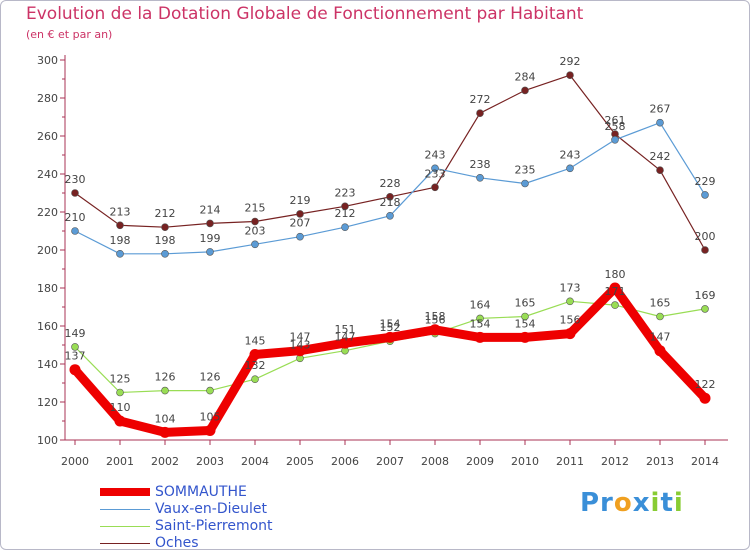 The width and height of the screenshot is (750, 552). What do you see at coordinates (435, 320) in the screenshot?
I see `data-label: 156` at bounding box center [435, 320].